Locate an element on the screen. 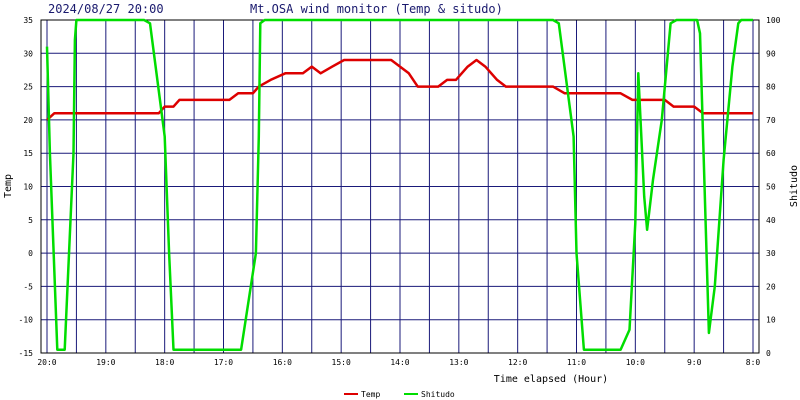 The height and width of the screenshot is (400, 800). legend: Temp Shitudo is located at coordinates (399, 394).